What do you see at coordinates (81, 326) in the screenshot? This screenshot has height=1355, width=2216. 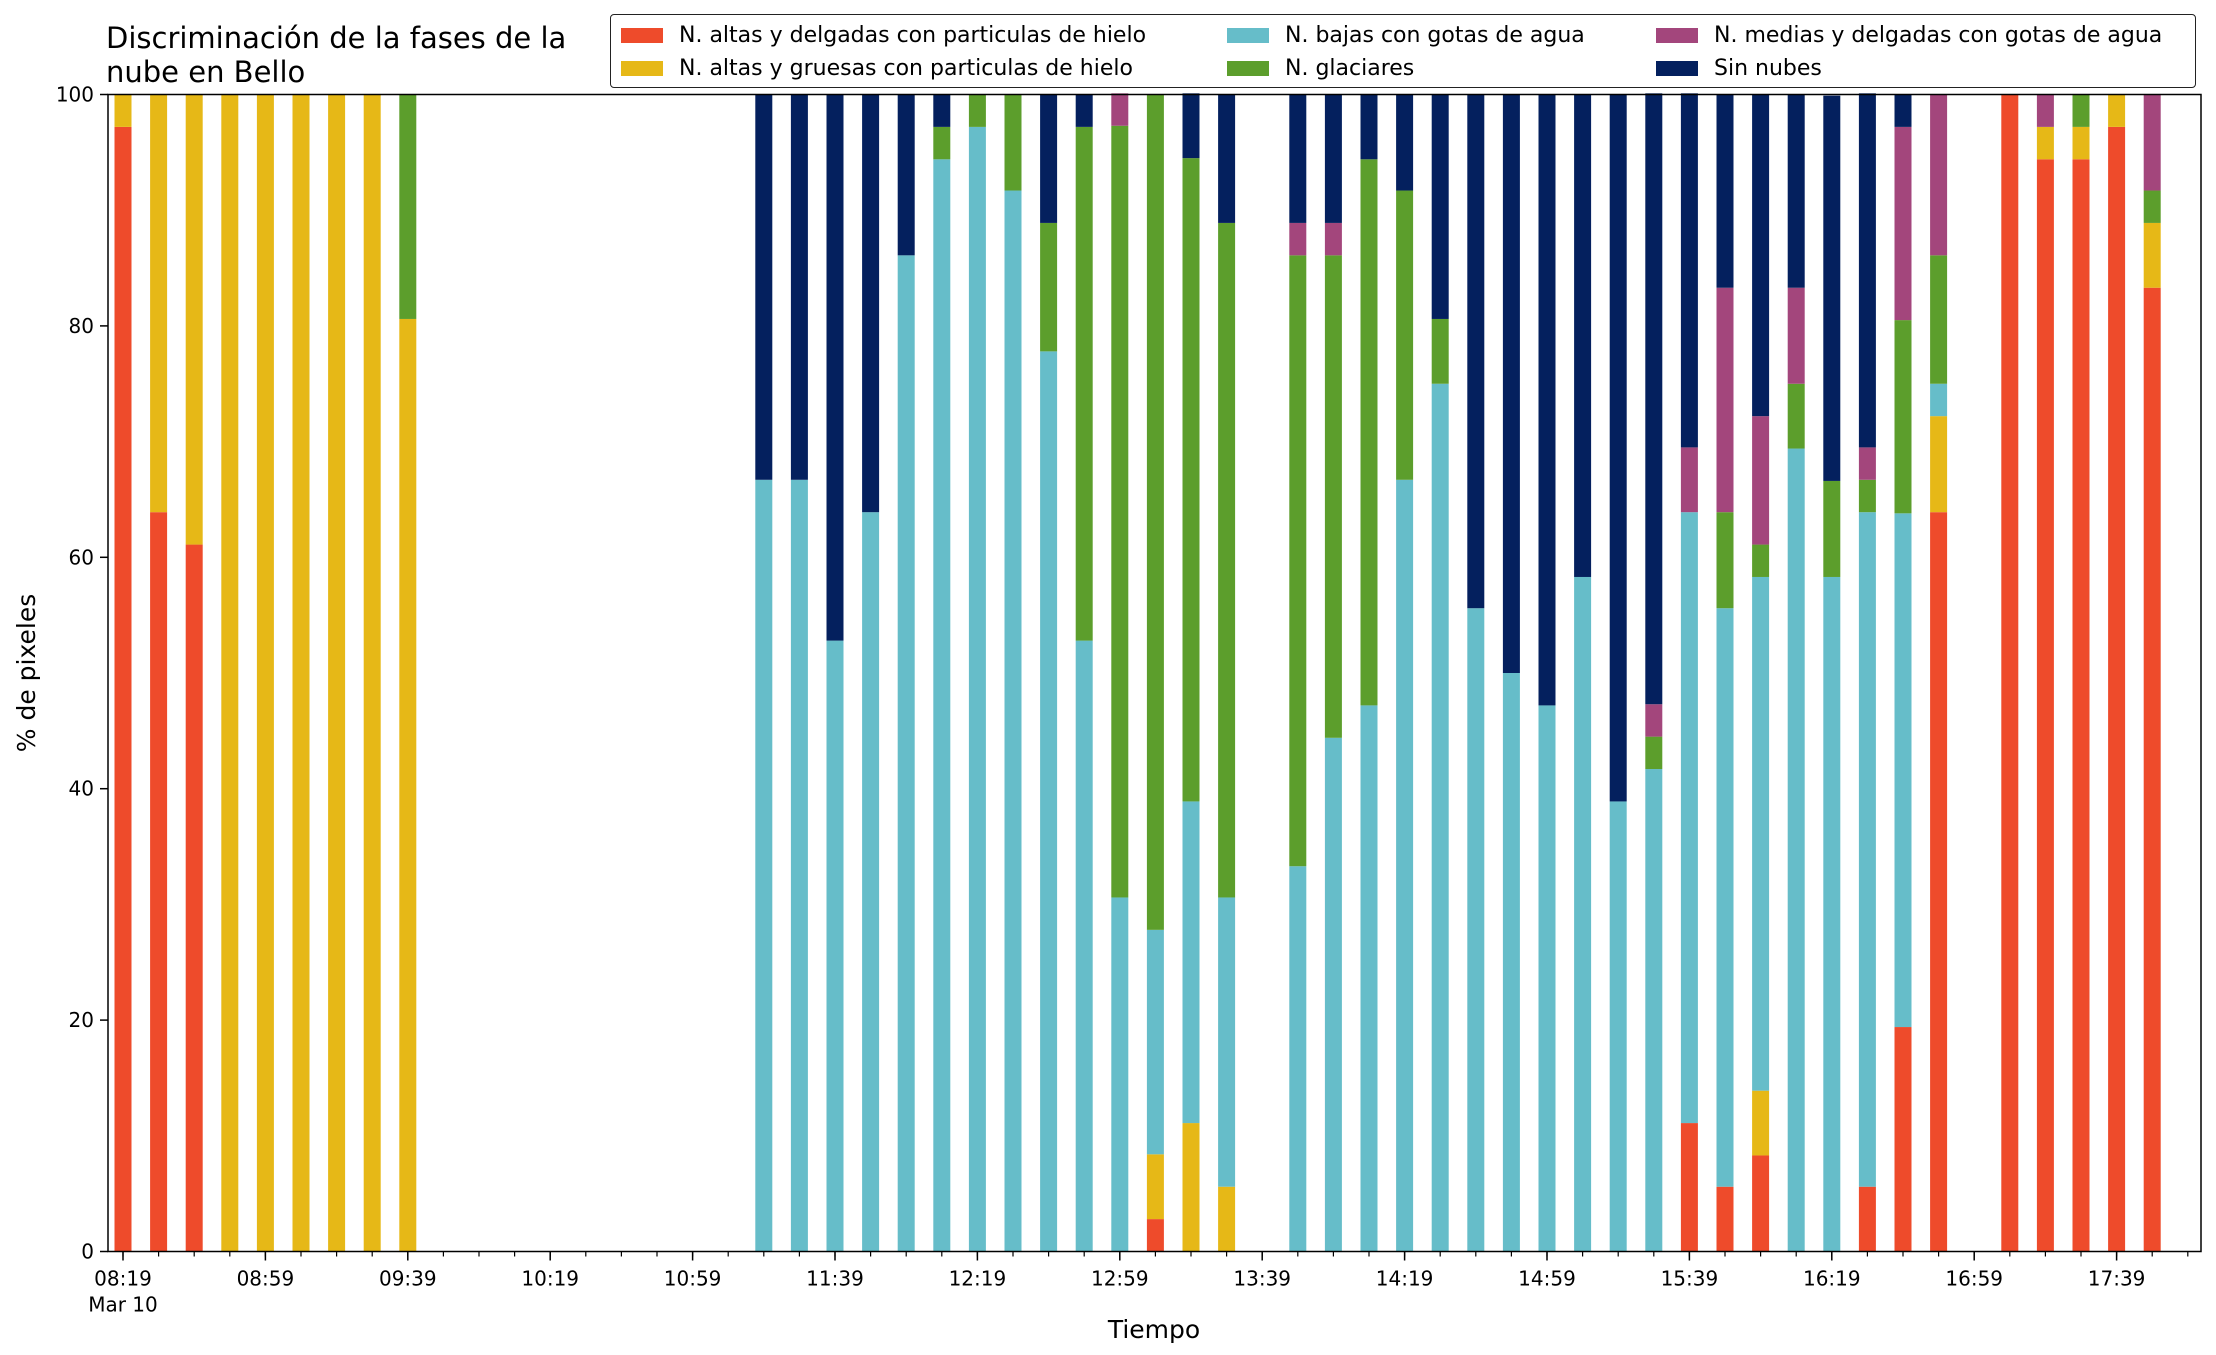 I see `y-tick-label: 80` at bounding box center [81, 326].